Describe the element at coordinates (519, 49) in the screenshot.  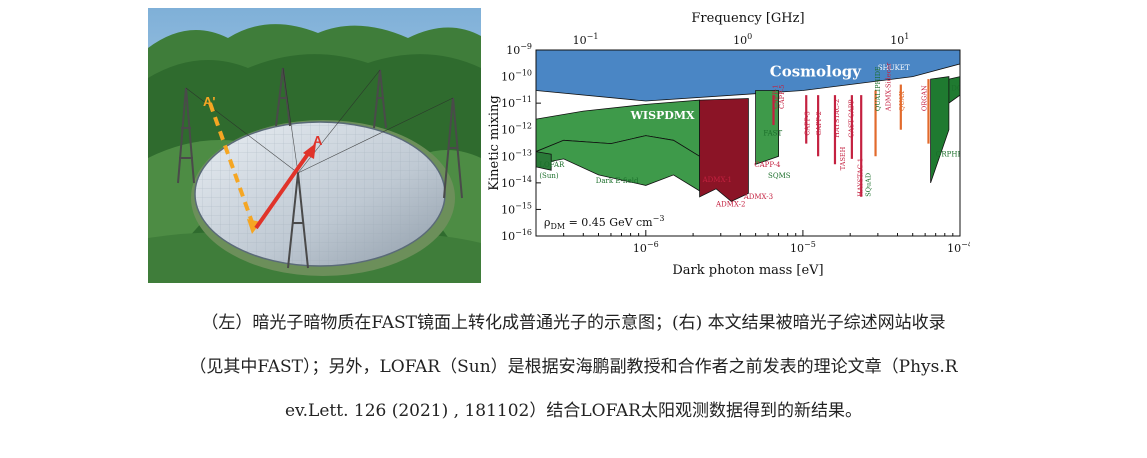
I see `tick-label: 10⁻⁹` at that location.